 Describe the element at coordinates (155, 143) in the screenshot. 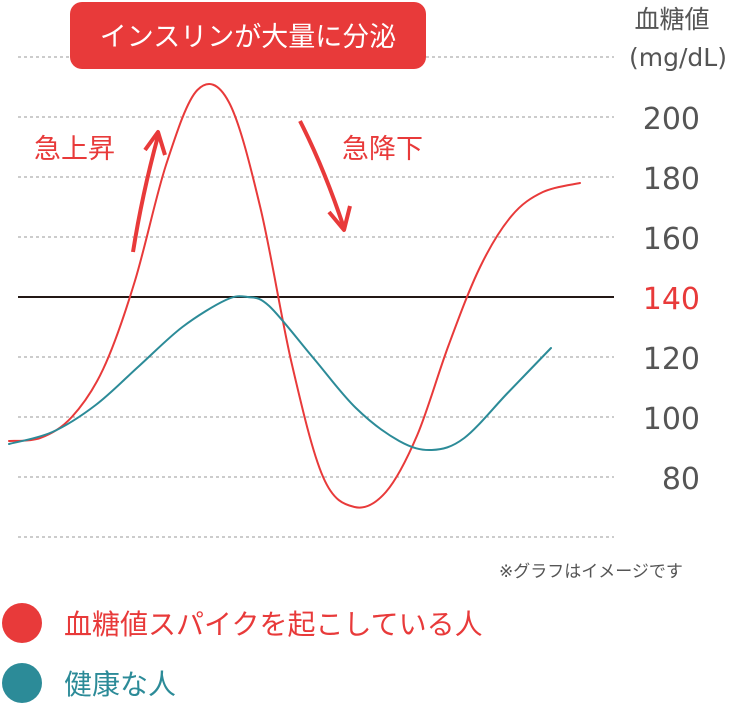

I see `rise-arrow-head` at that location.